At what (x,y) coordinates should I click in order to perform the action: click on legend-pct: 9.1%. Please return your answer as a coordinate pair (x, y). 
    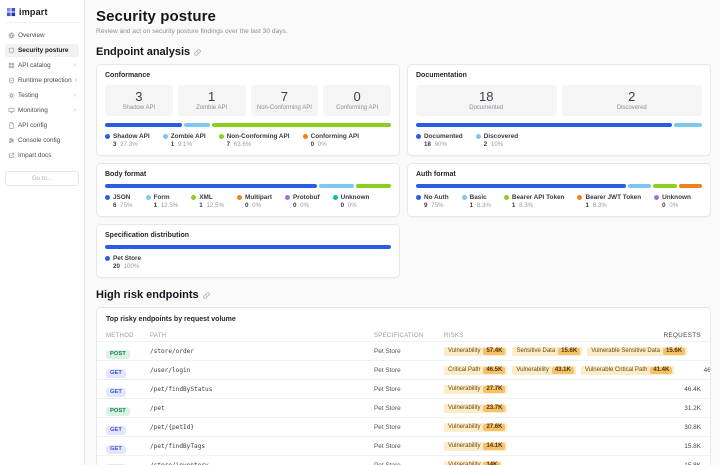
    Looking at the image, I should click on (184, 144).